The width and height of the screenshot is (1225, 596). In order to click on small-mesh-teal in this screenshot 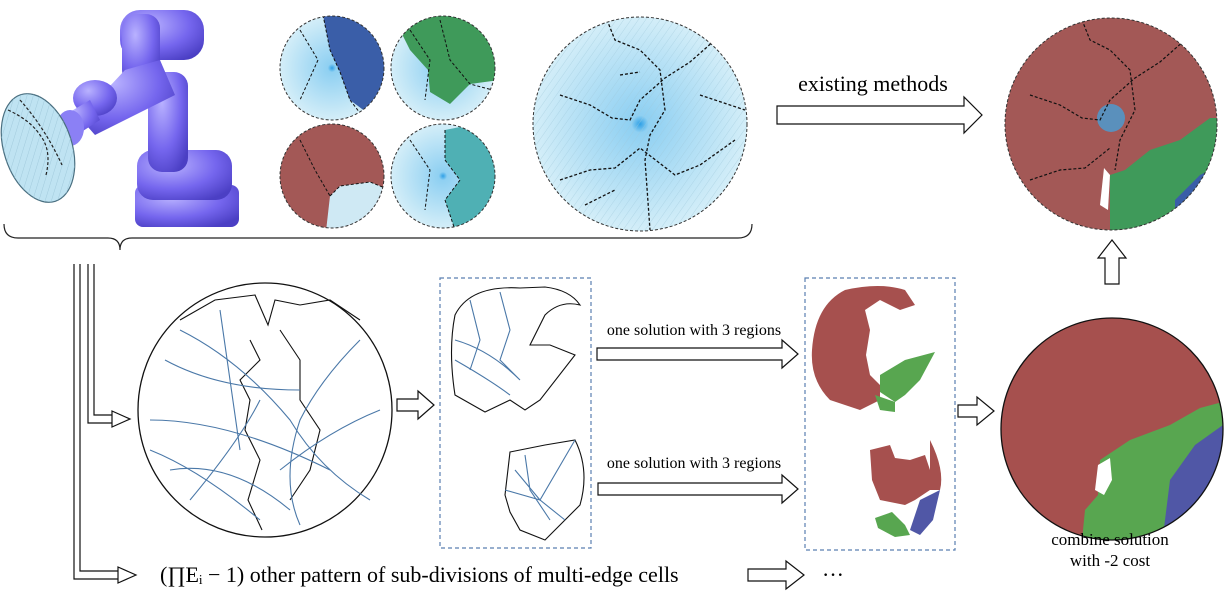, I will do `click(443, 176)`.